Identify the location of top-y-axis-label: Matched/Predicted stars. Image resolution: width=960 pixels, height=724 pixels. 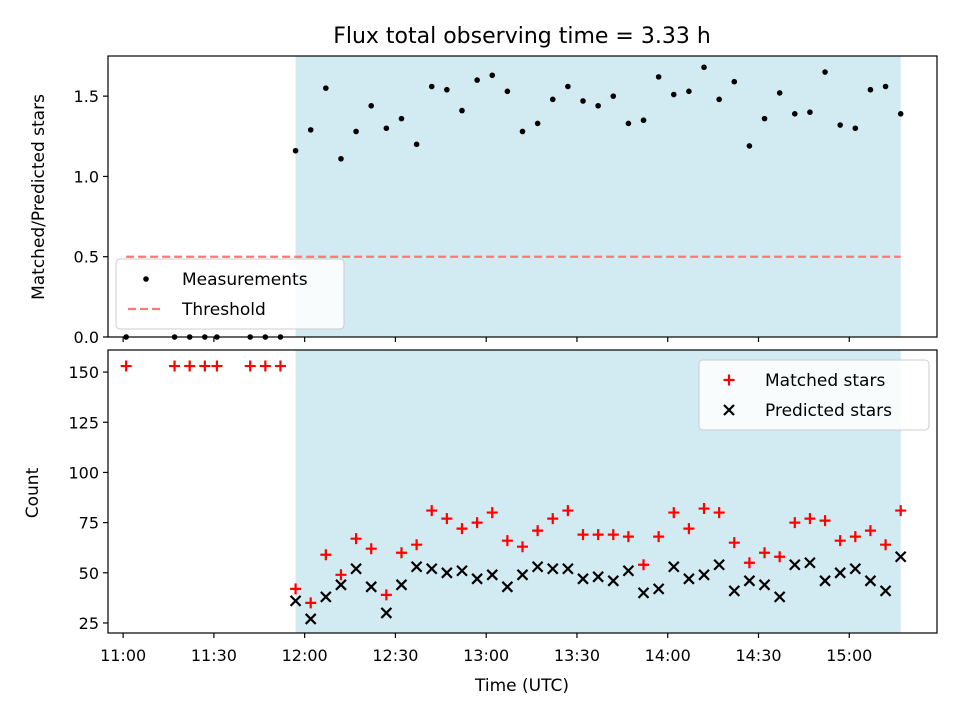
(39, 197).